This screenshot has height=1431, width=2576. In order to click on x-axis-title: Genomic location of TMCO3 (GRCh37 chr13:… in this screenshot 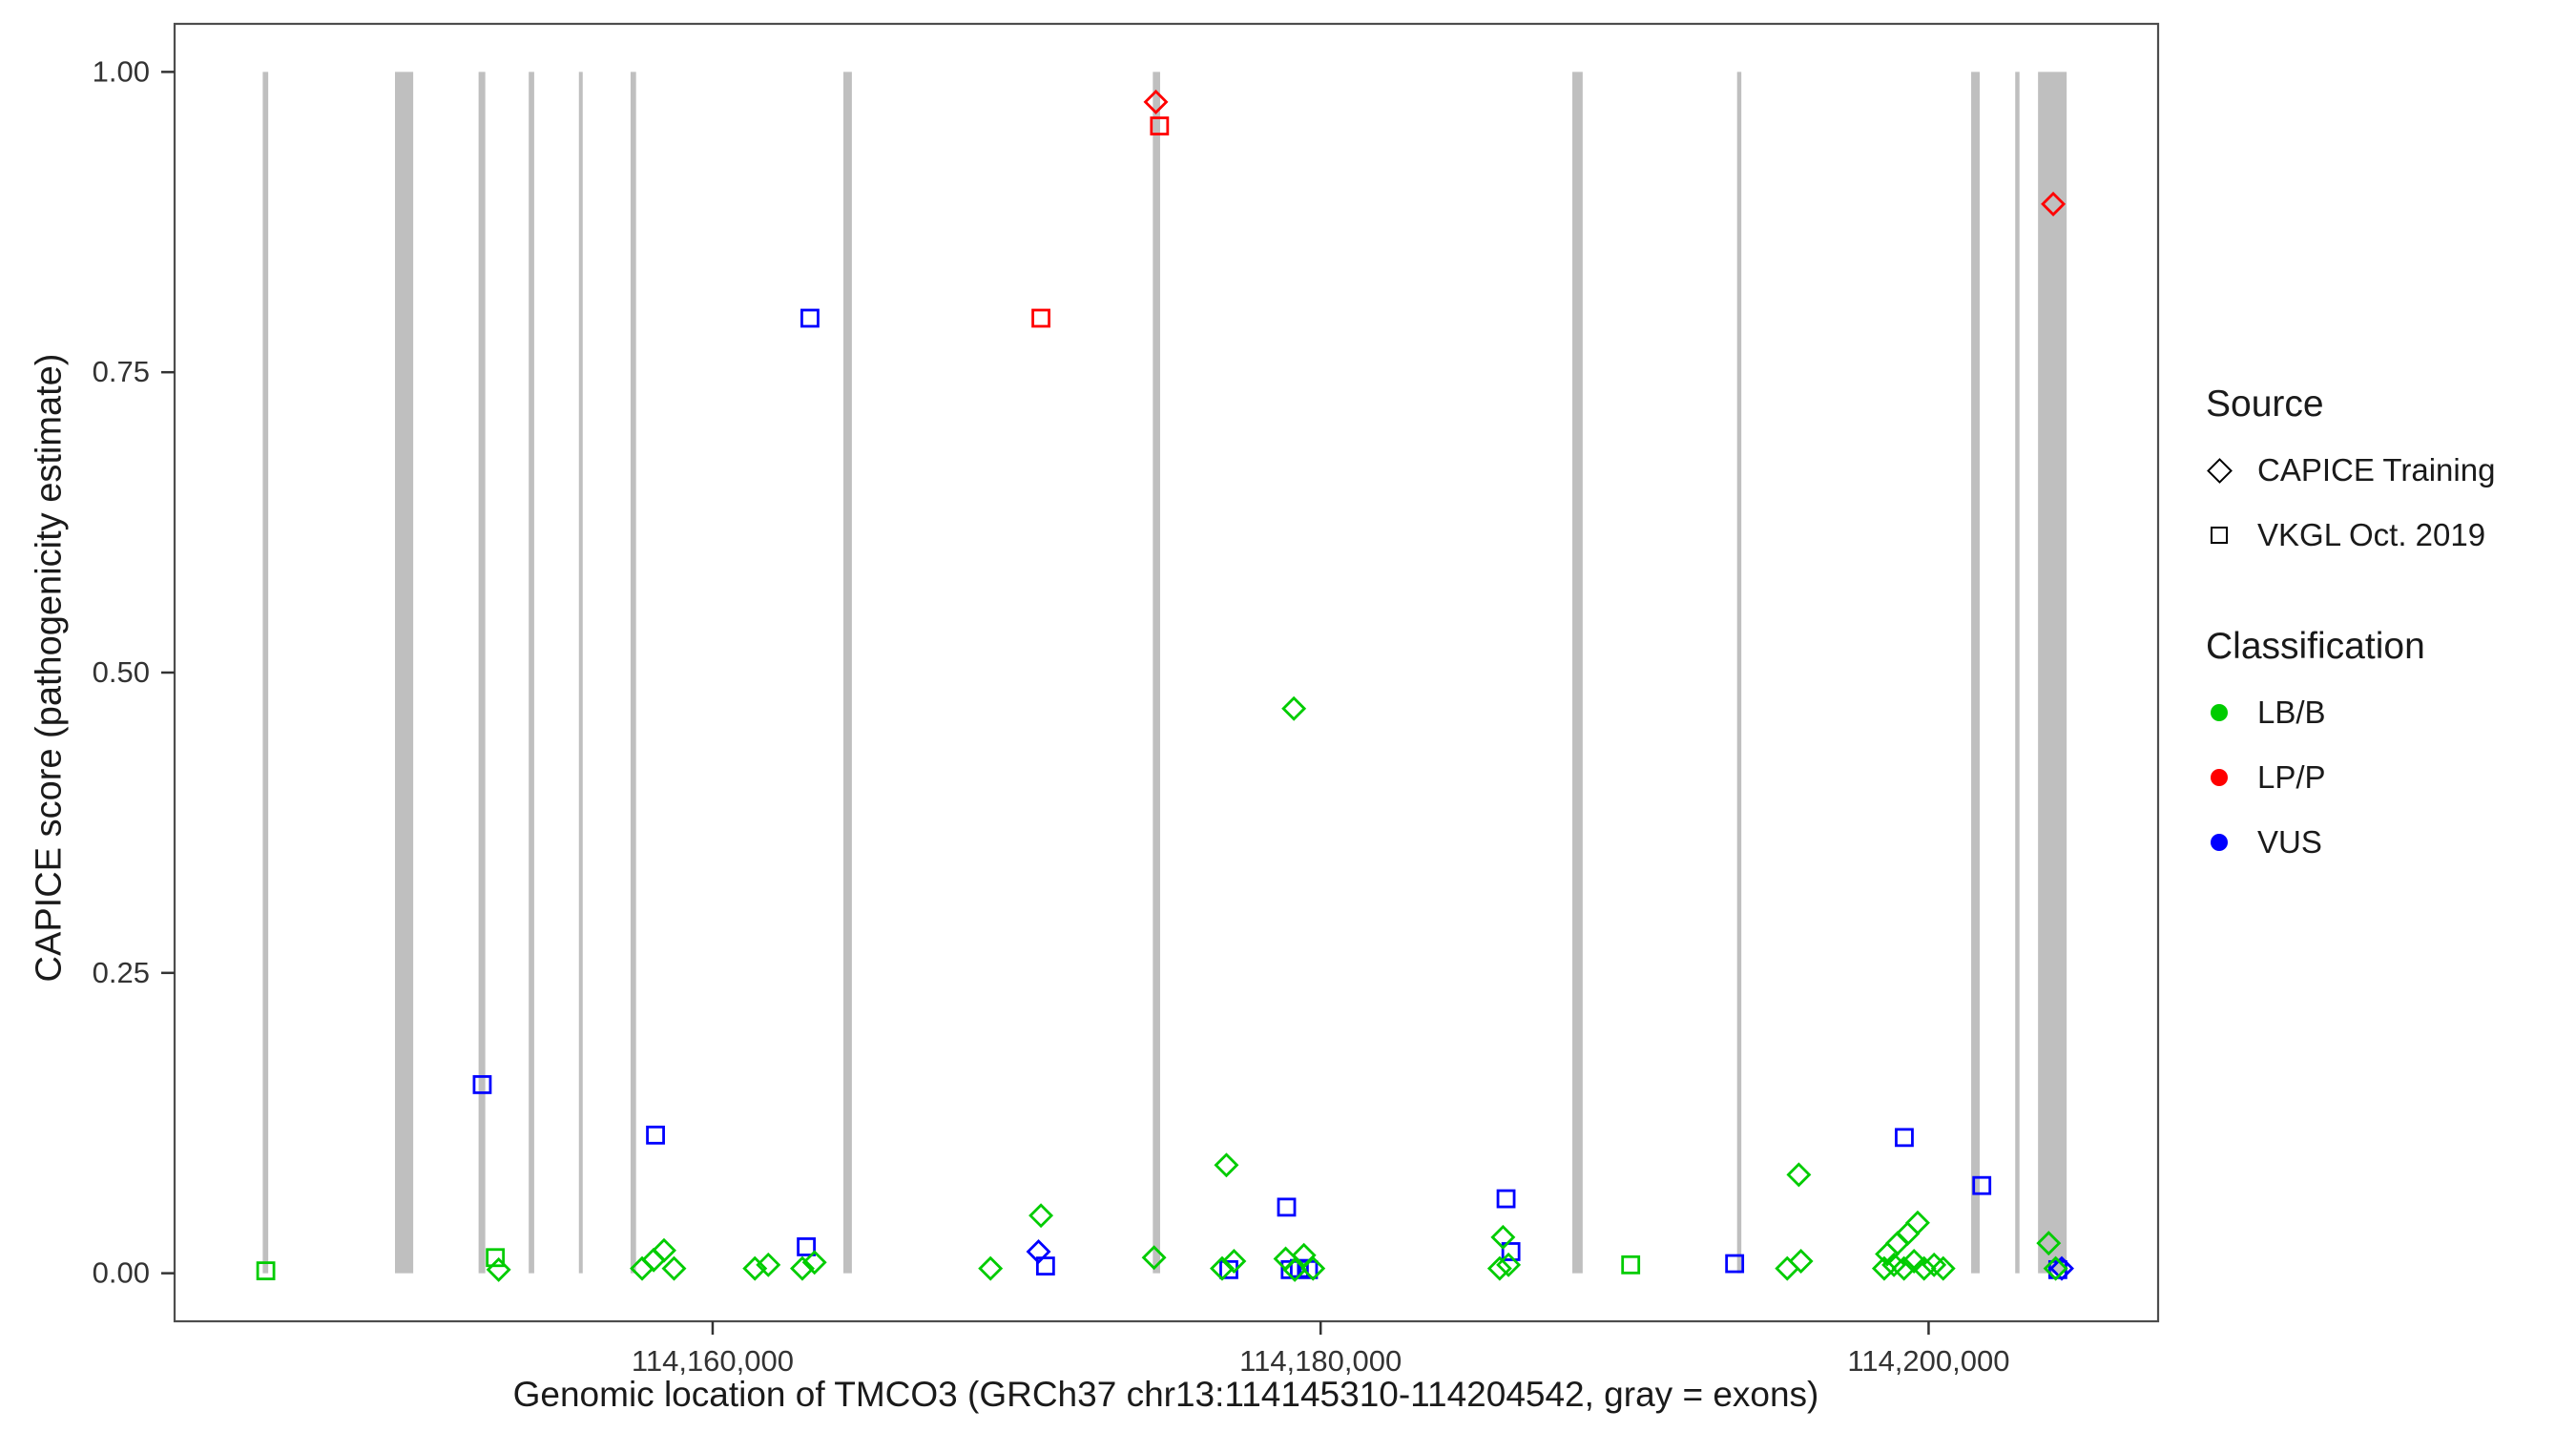, I will do `click(1165, 1394)`.